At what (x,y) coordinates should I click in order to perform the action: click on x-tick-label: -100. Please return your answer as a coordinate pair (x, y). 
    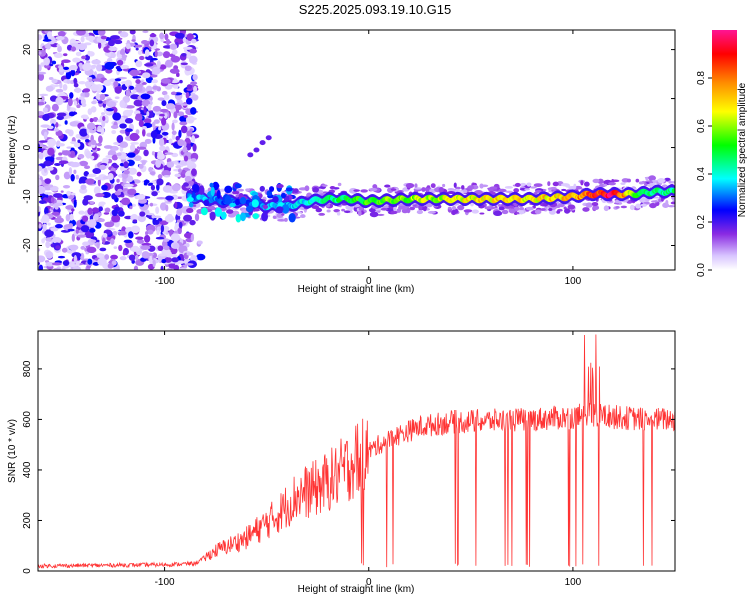
    Looking at the image, I should click on (165, 582).